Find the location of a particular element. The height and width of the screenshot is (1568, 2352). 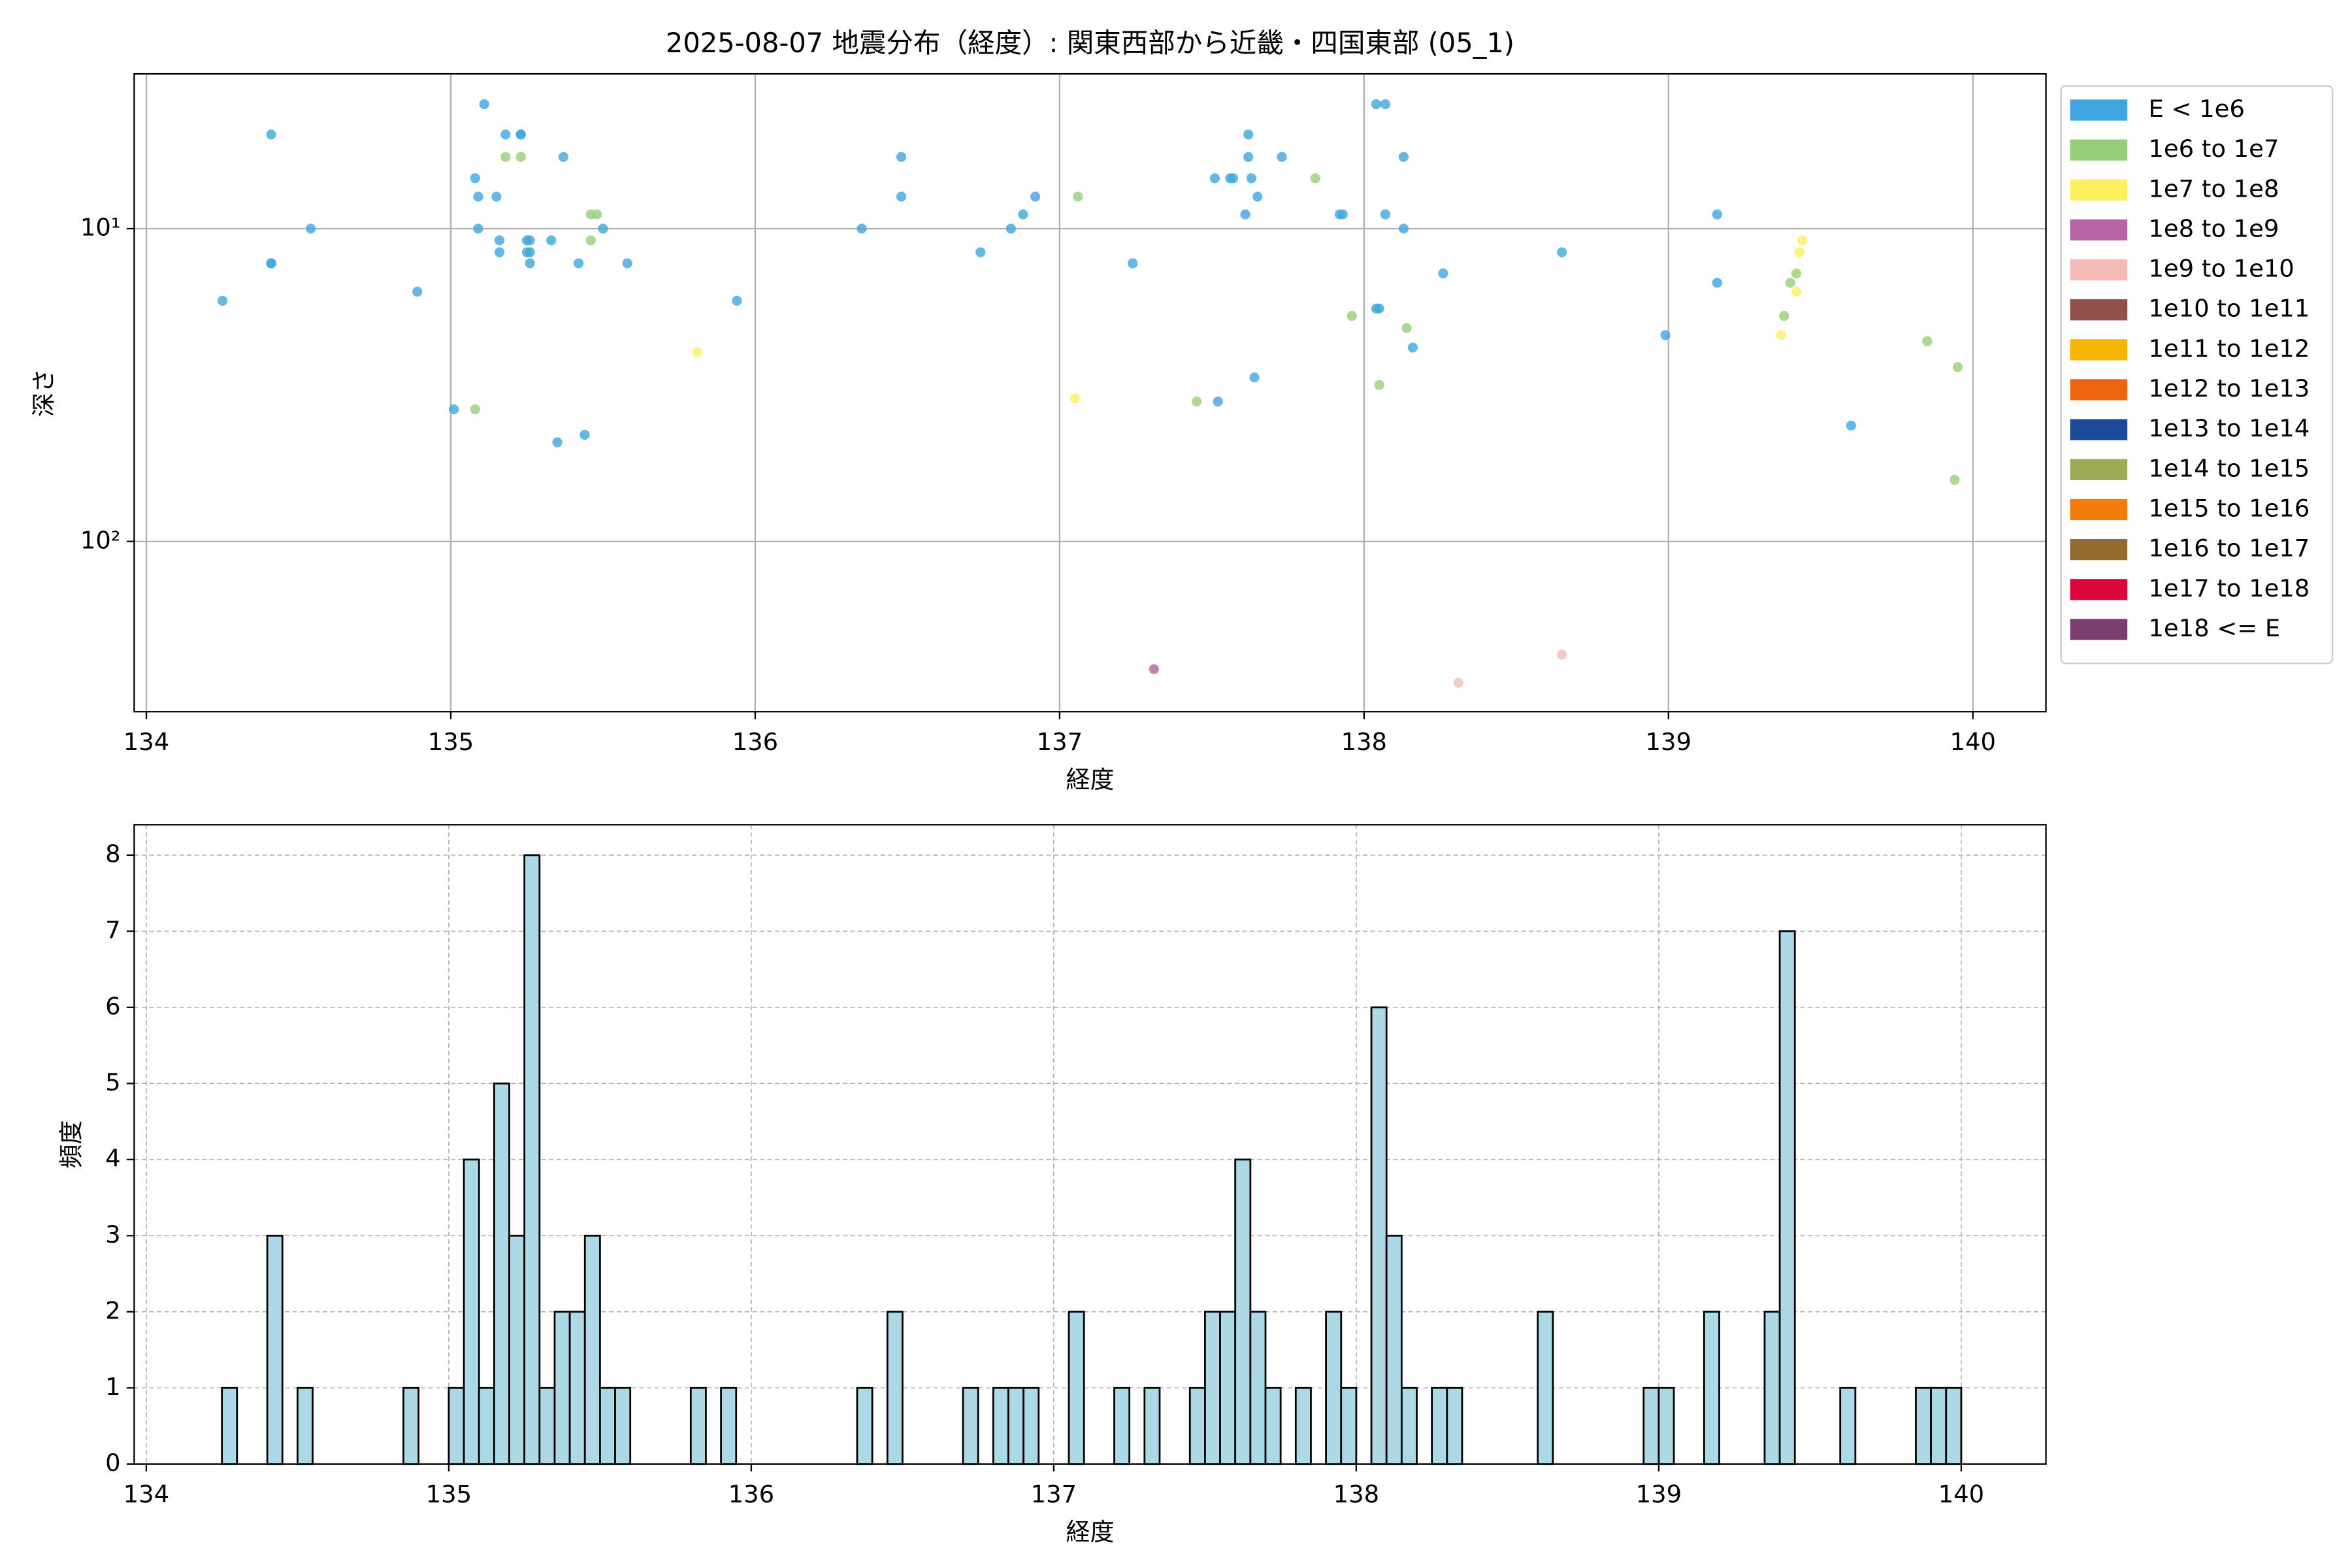

y-tick-label: 8 is located at coordinates (112, 854).